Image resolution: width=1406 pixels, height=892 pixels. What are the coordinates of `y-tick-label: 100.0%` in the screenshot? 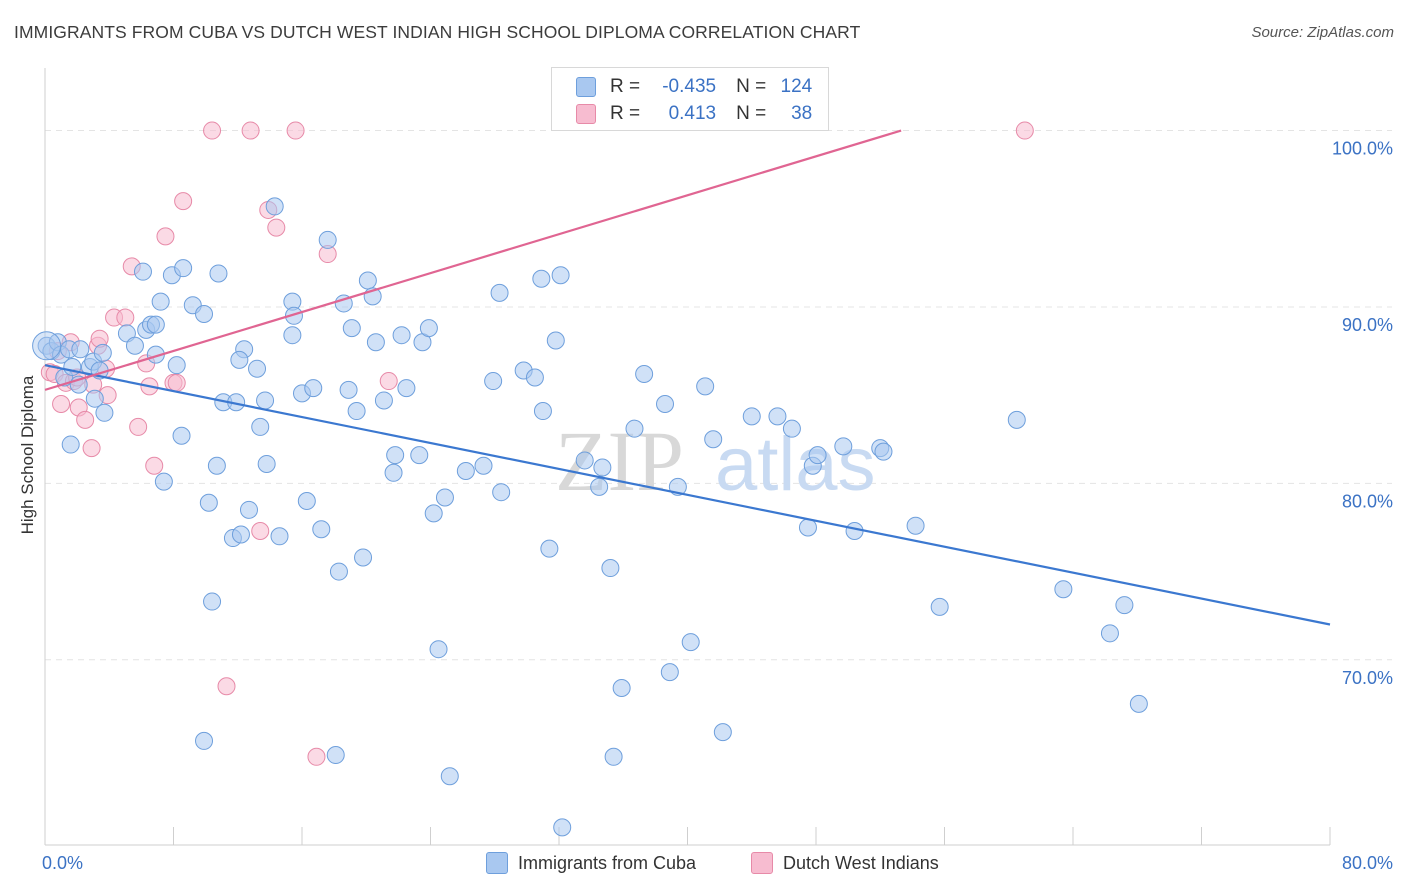 It's located at (1362, 149).